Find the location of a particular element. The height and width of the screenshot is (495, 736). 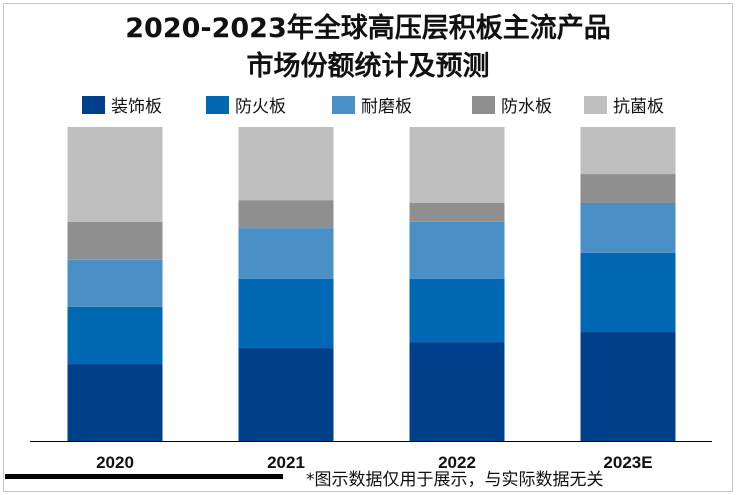

legend-label: 防水板 is located at coordinates (526, 107).